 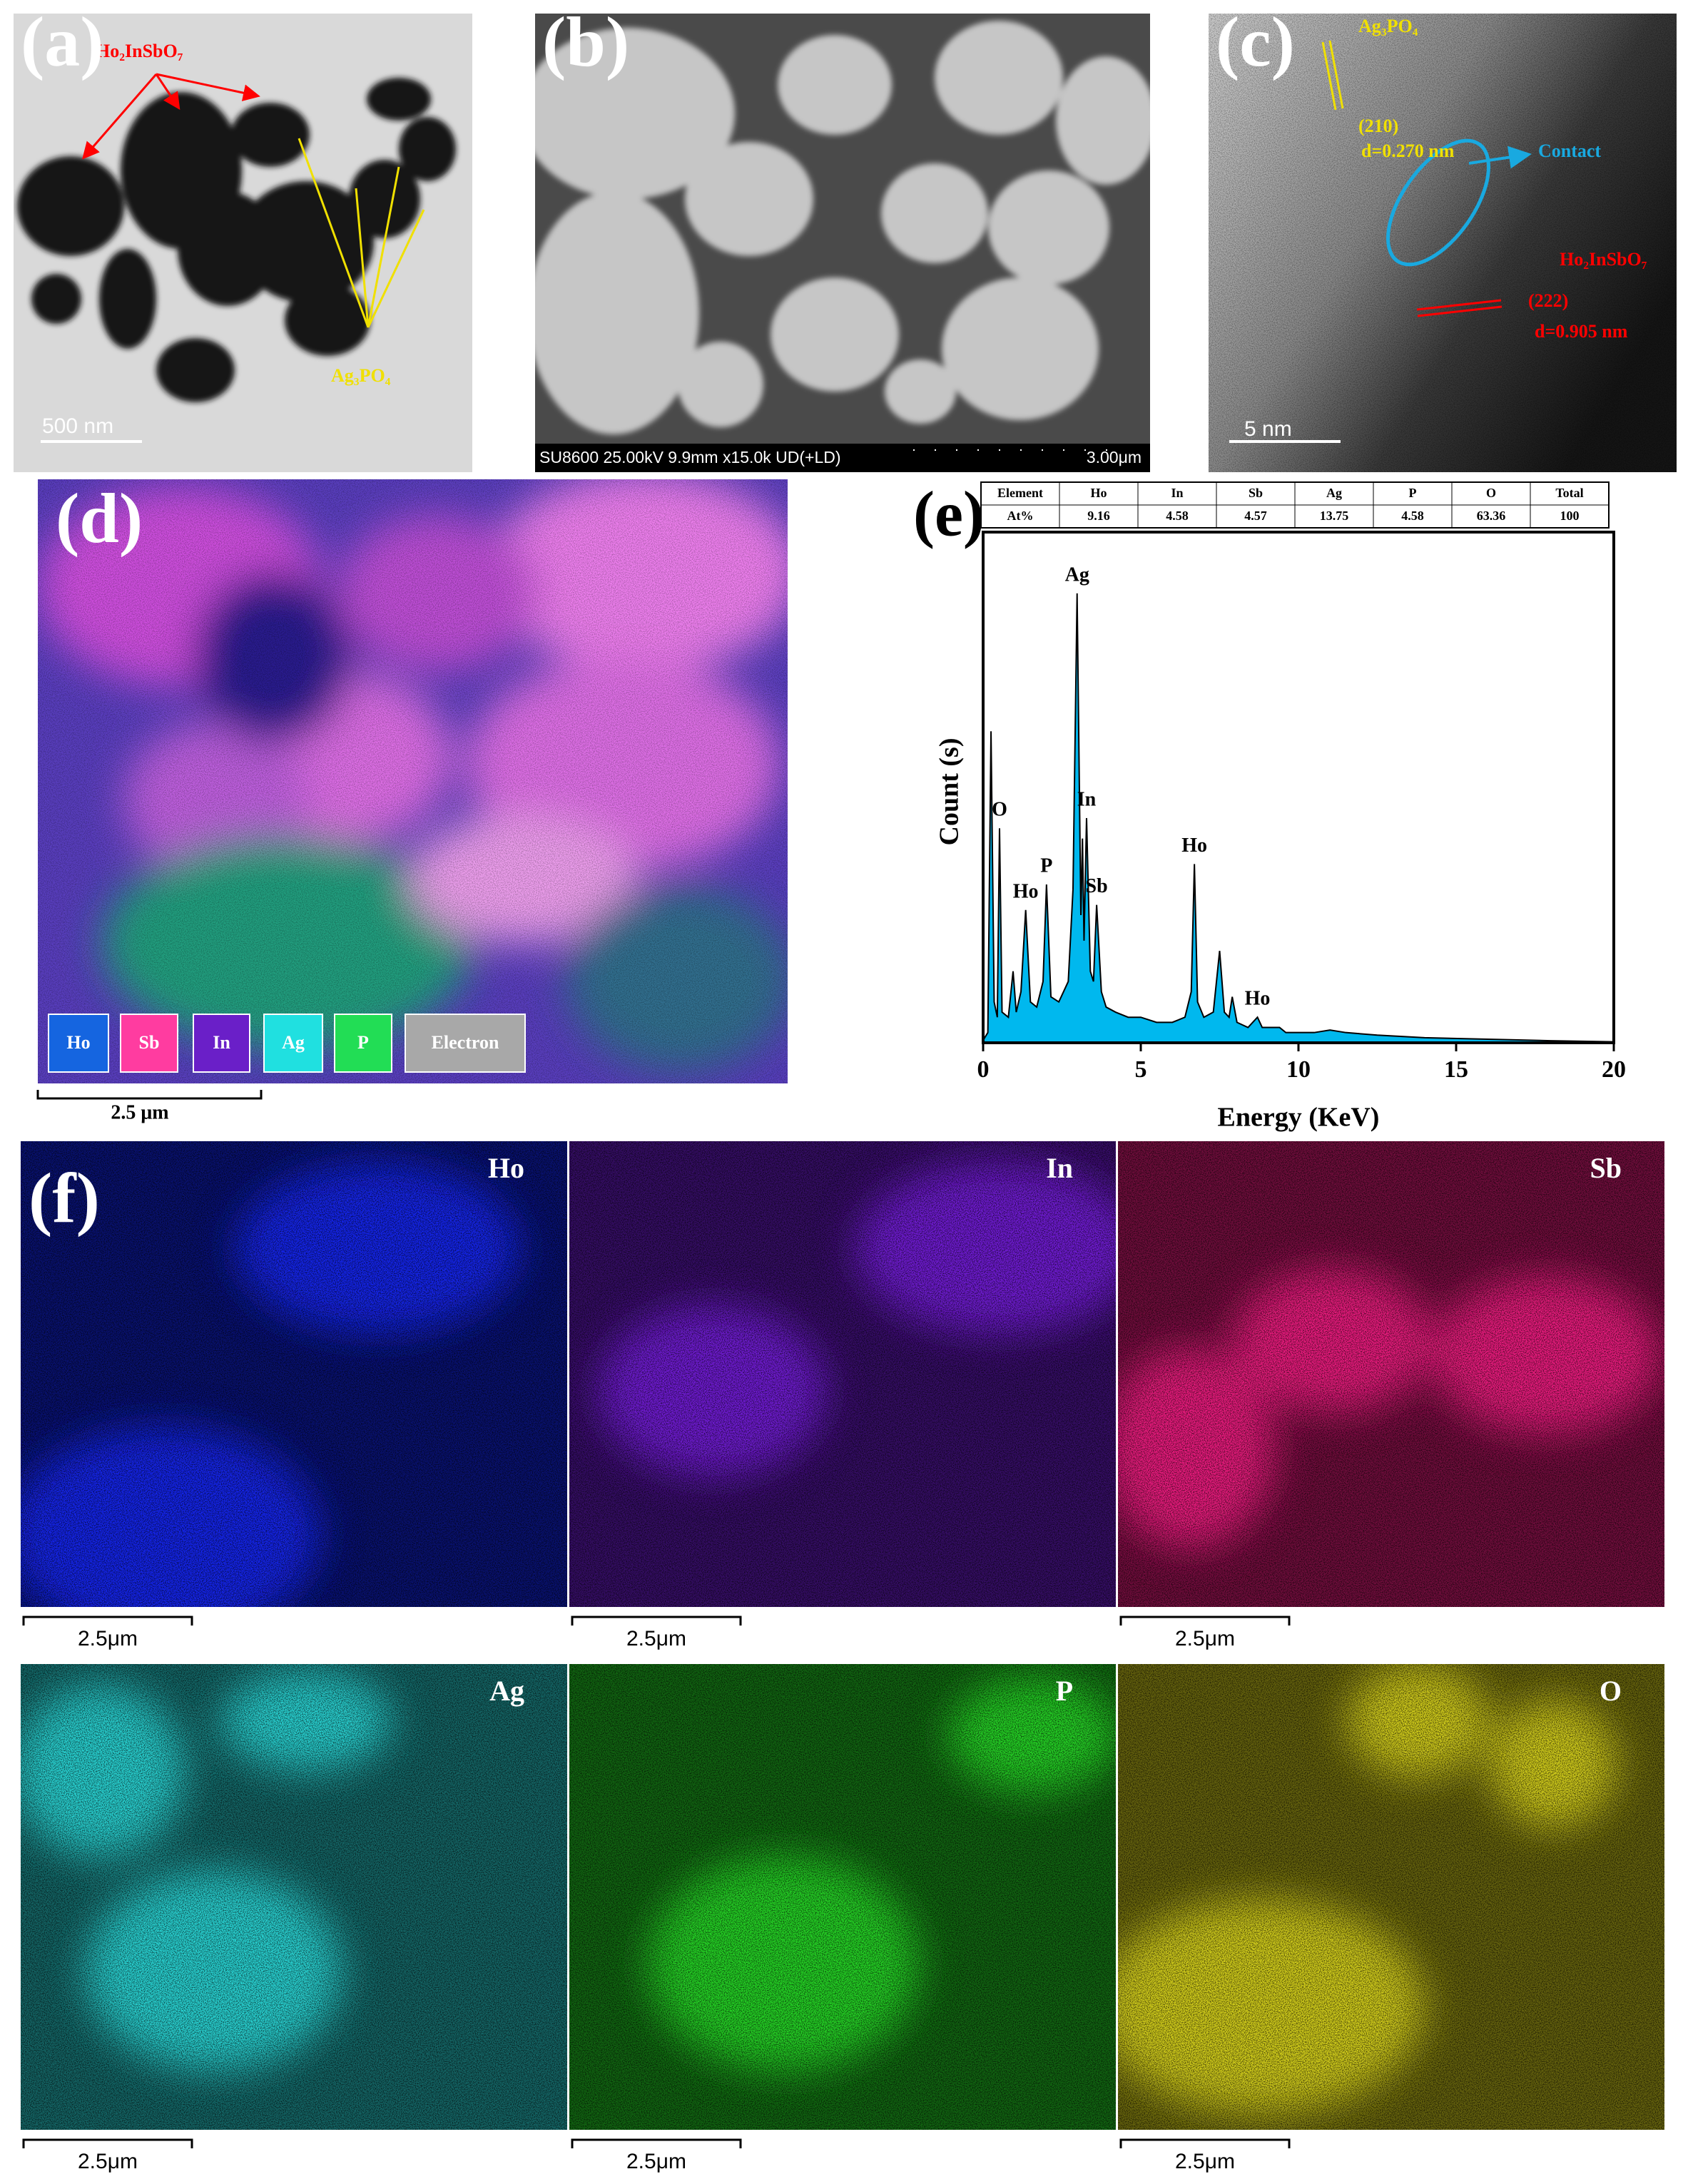 I want to click on legend: Ho Sb In Ag P Electron, so click(x=287, y=1043).